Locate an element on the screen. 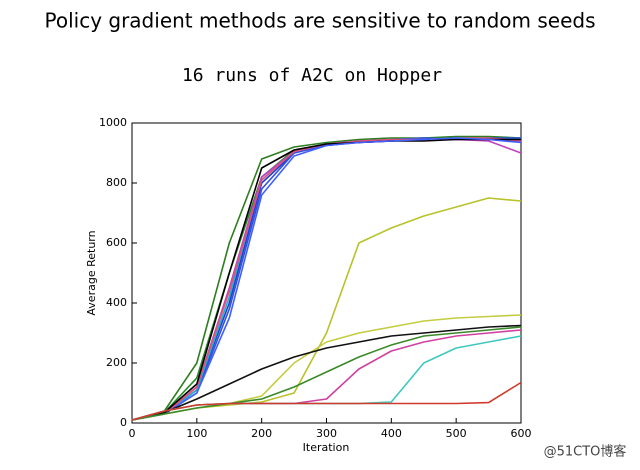  x-tick-label: 0 is located at coordinates (132, 433).